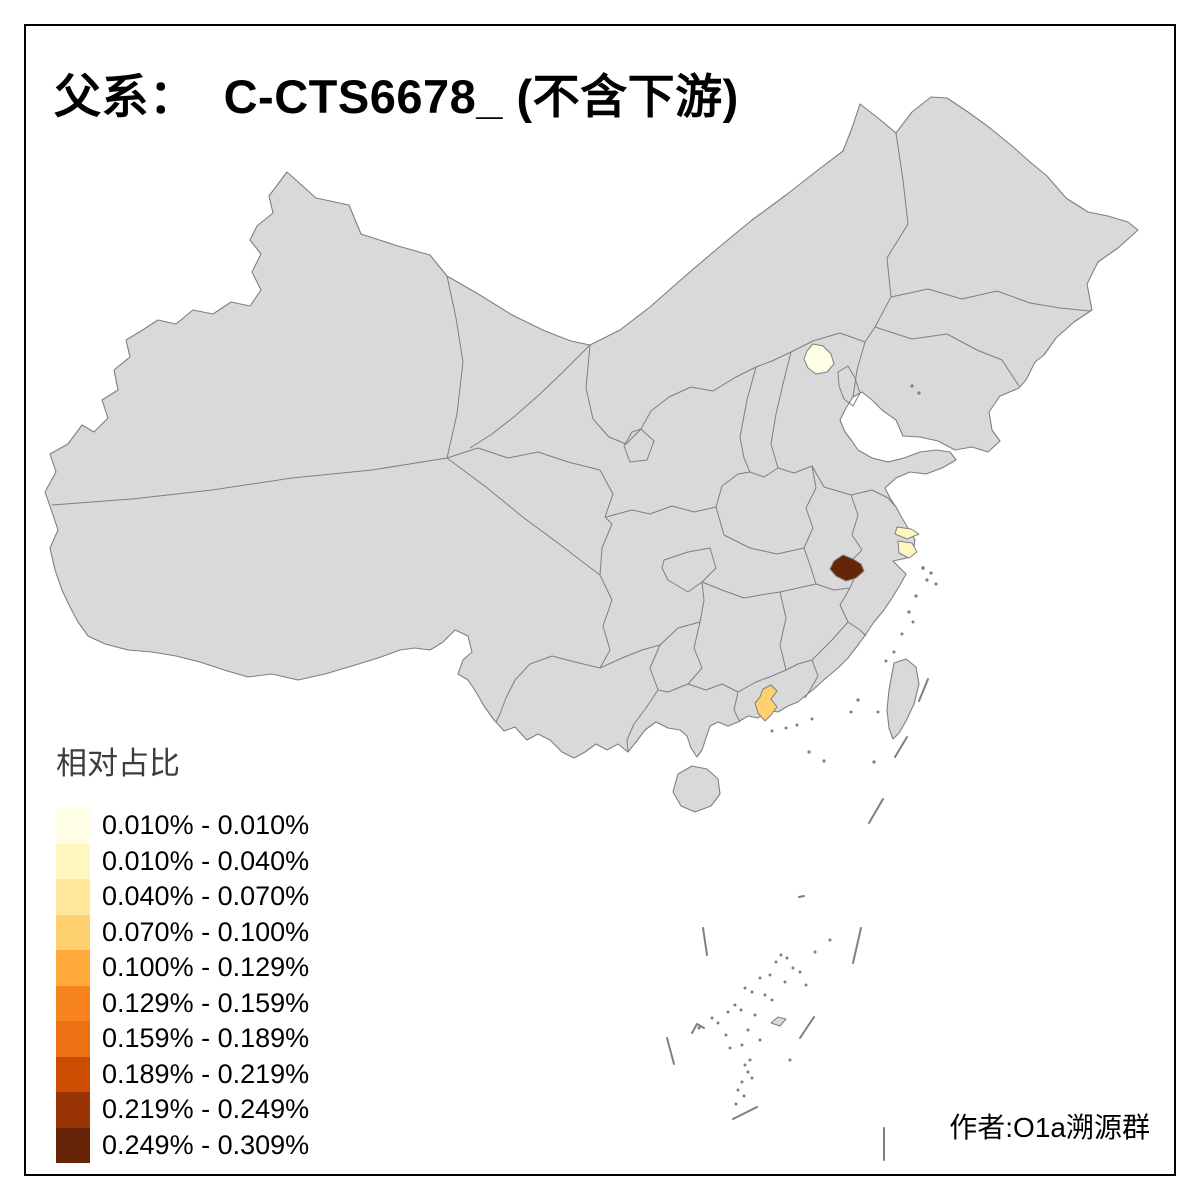 This screenshot has height=1200, width=1200. I want to click on legend-label: 0.129% - 0.159%, so click(206, 1002).